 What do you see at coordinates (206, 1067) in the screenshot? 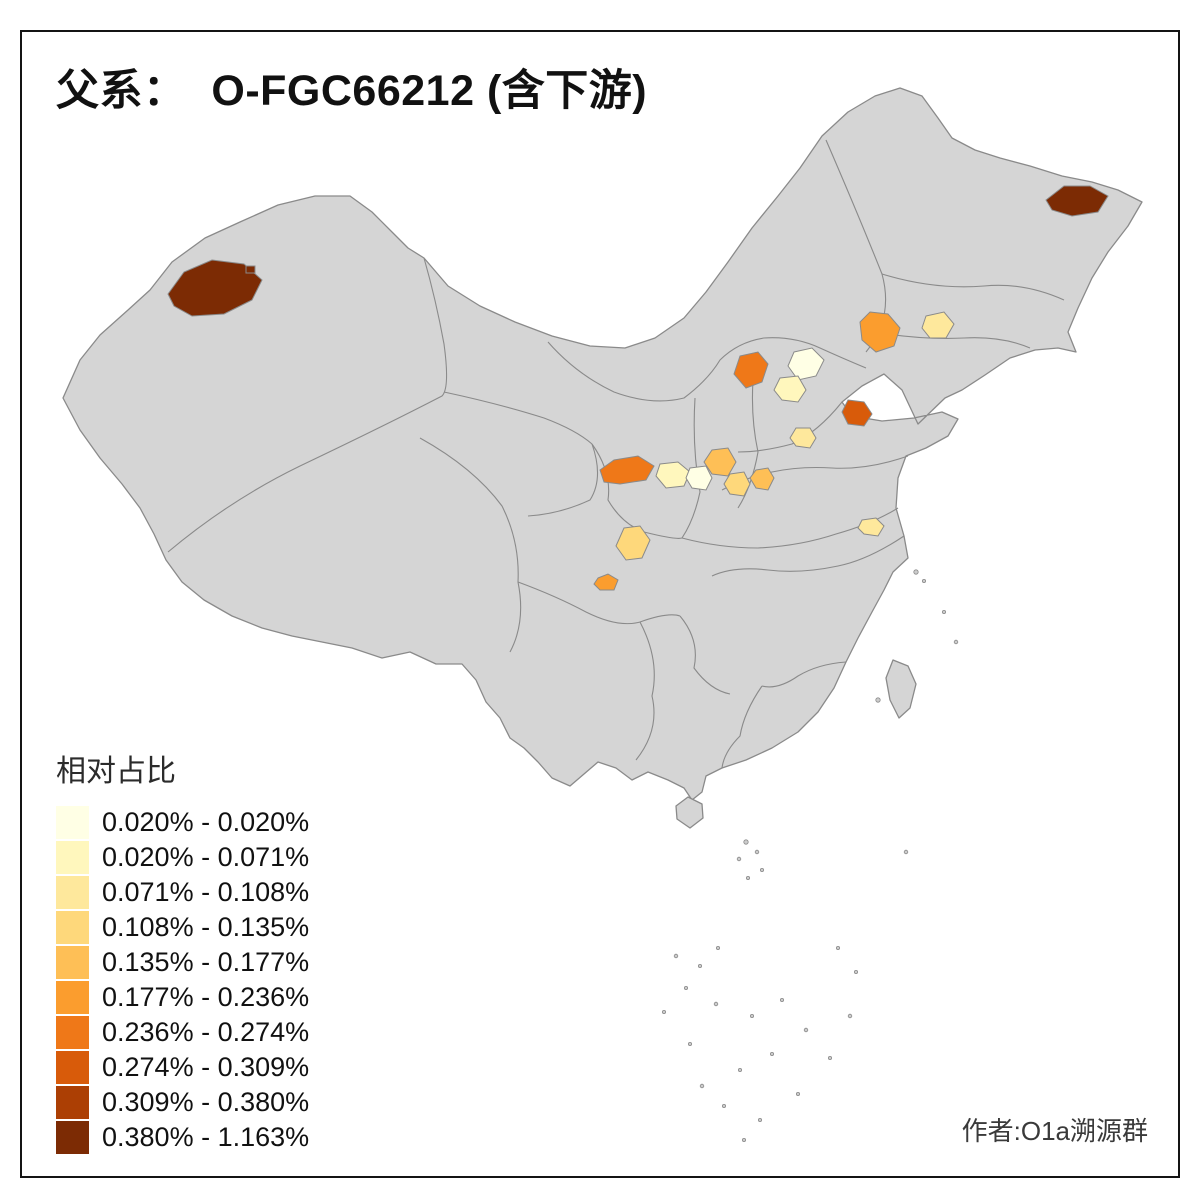
I see `legend-label: 0.274% - 0.309%` at bounding box center [206, 1067].